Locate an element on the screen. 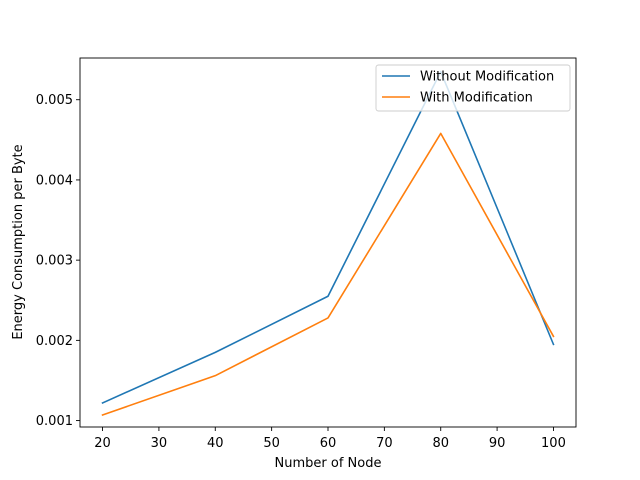 The height and width of the screenshot is (480, 640). y-tick-label: 0.001 is located at coordinates (54, 421).